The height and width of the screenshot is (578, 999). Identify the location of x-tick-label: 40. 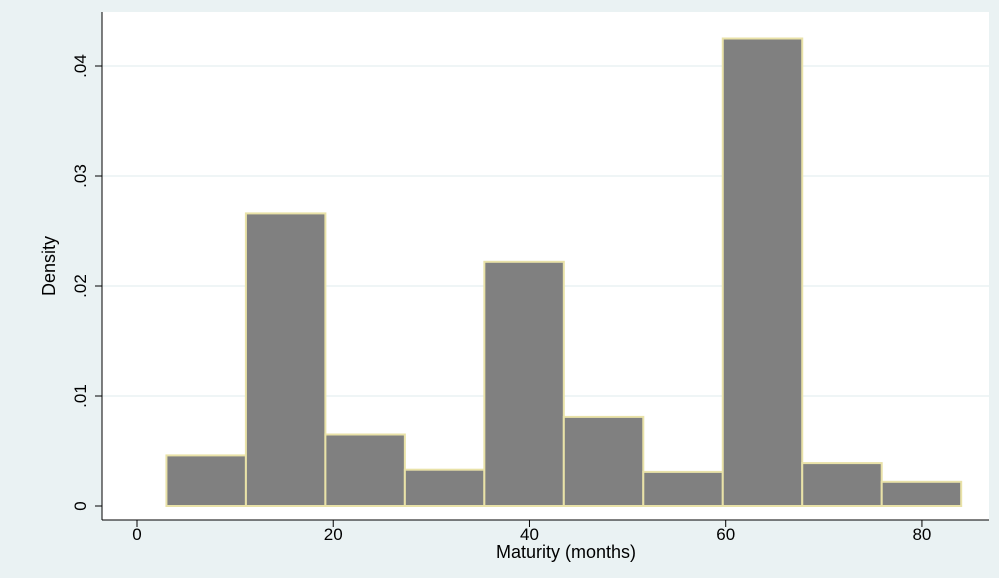
(529, 534).